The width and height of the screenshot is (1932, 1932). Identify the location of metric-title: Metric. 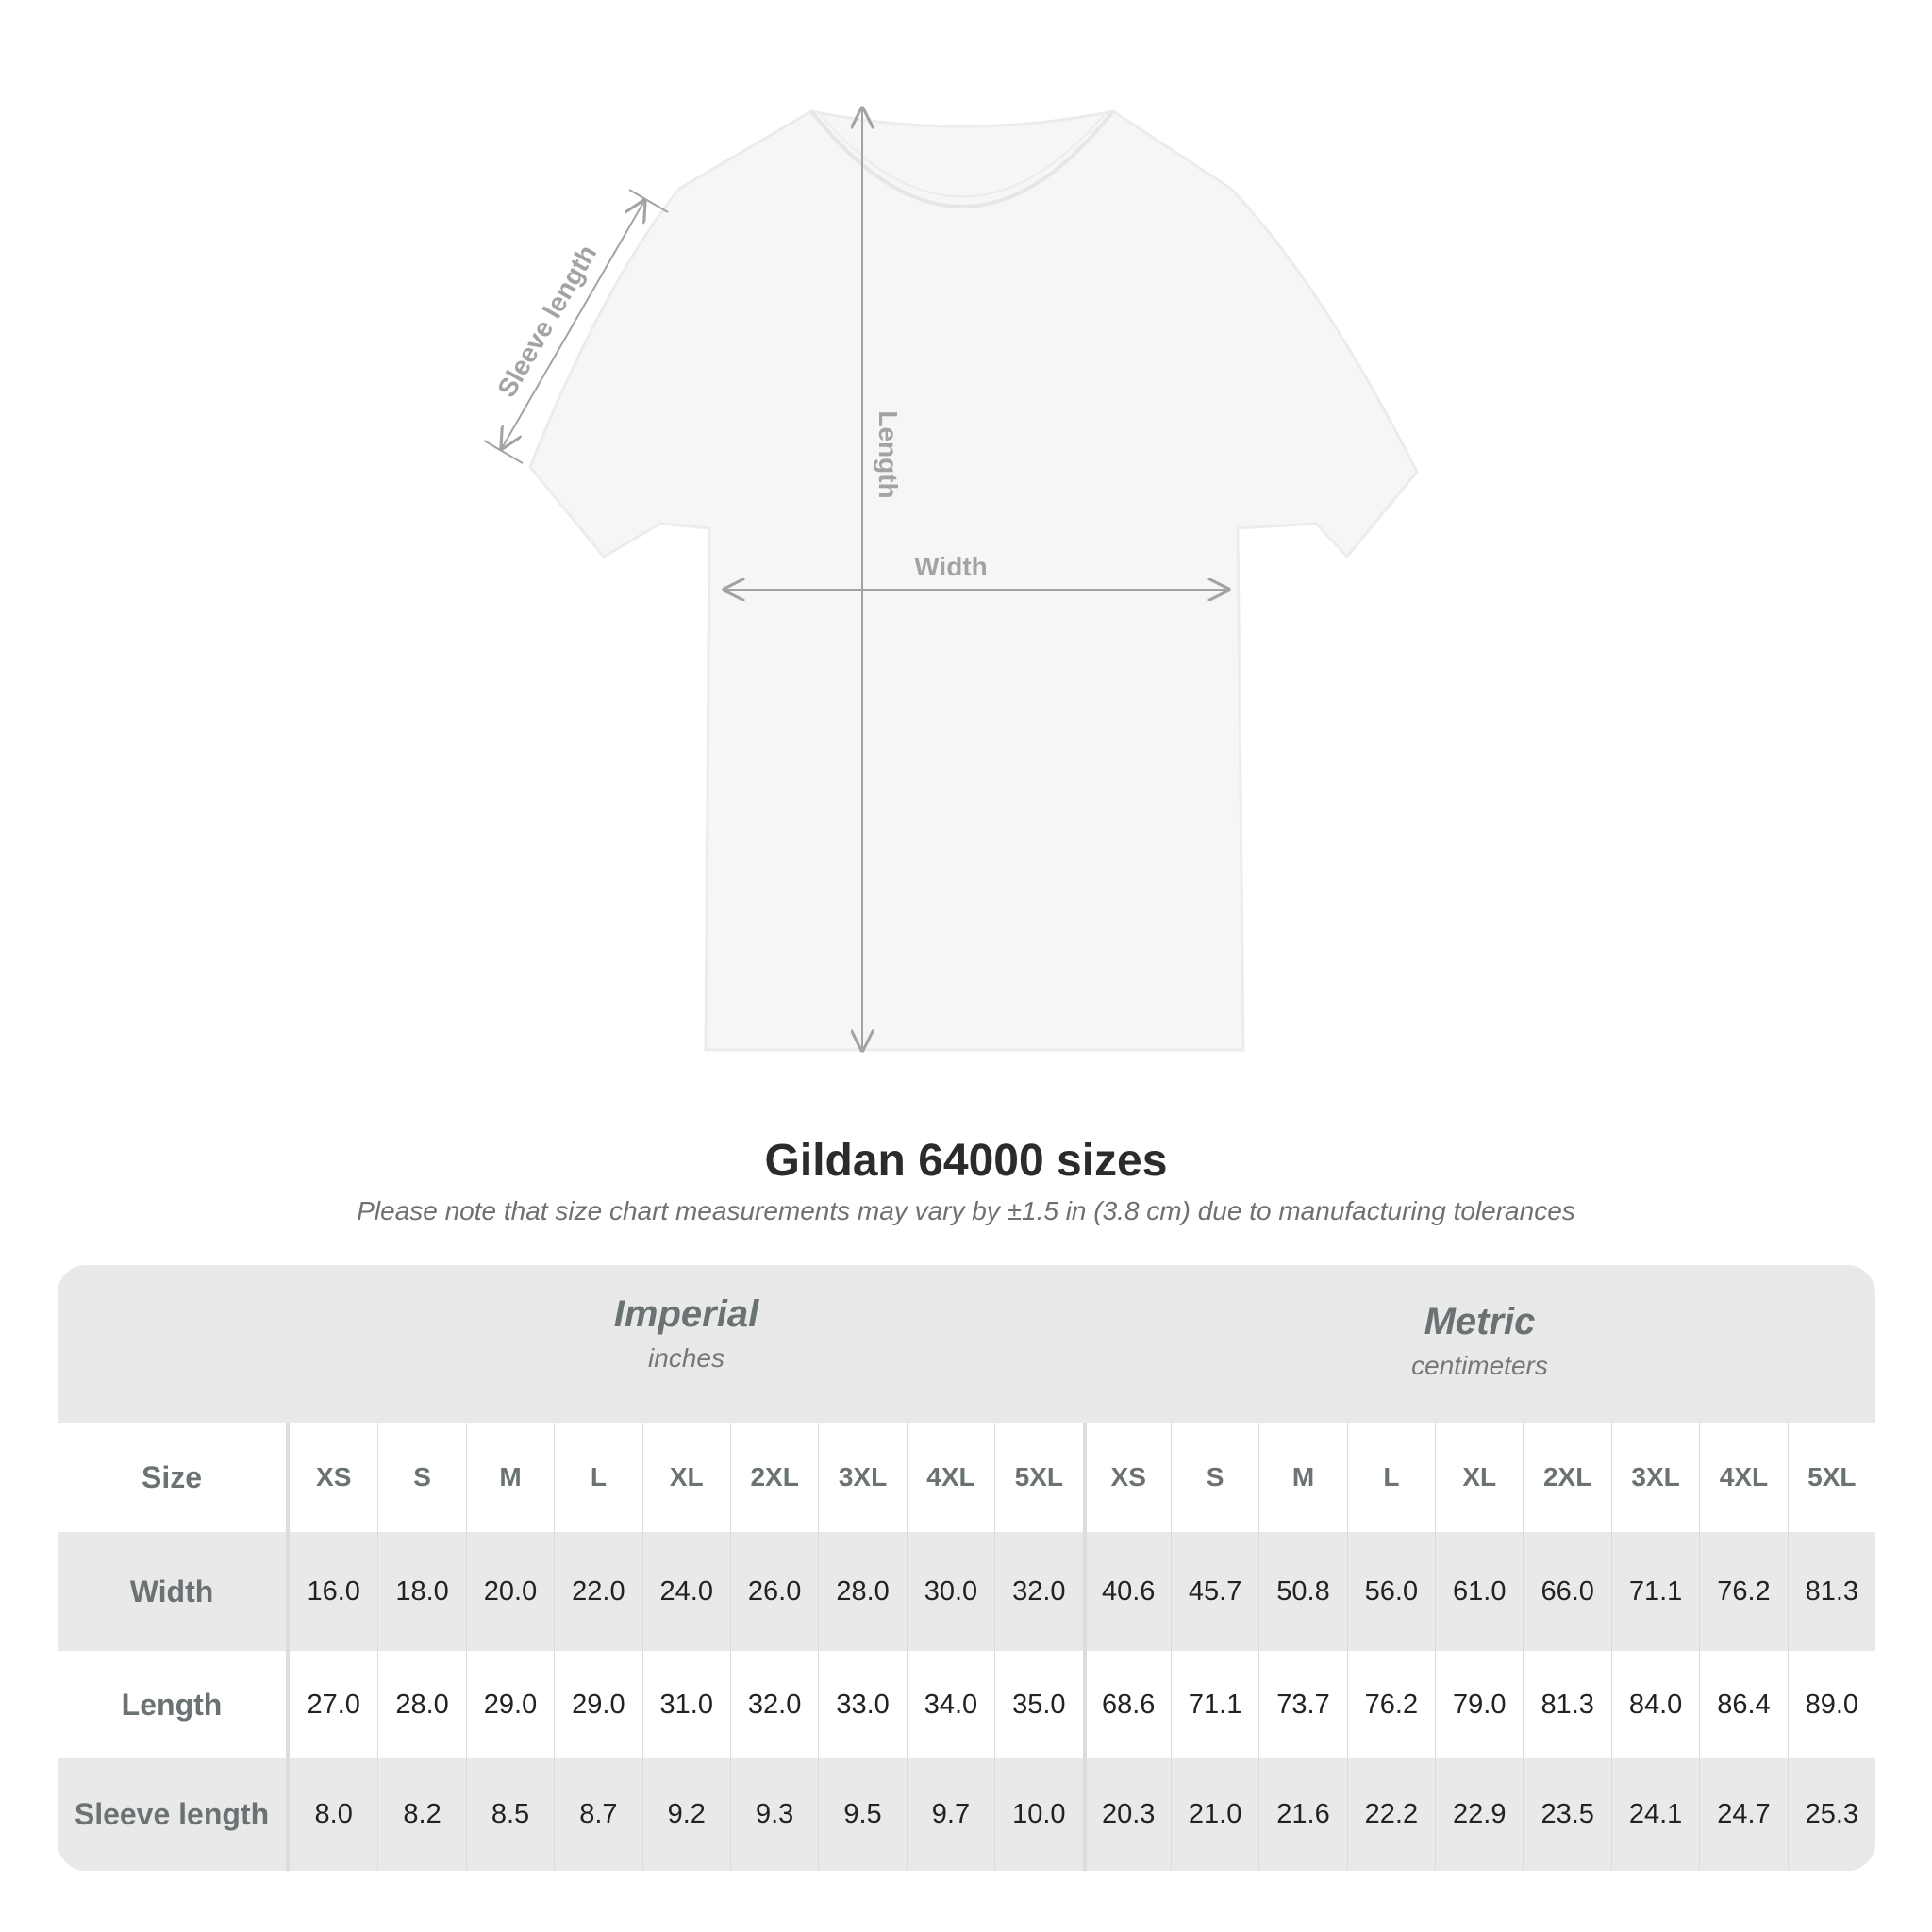
(1480, 1321).